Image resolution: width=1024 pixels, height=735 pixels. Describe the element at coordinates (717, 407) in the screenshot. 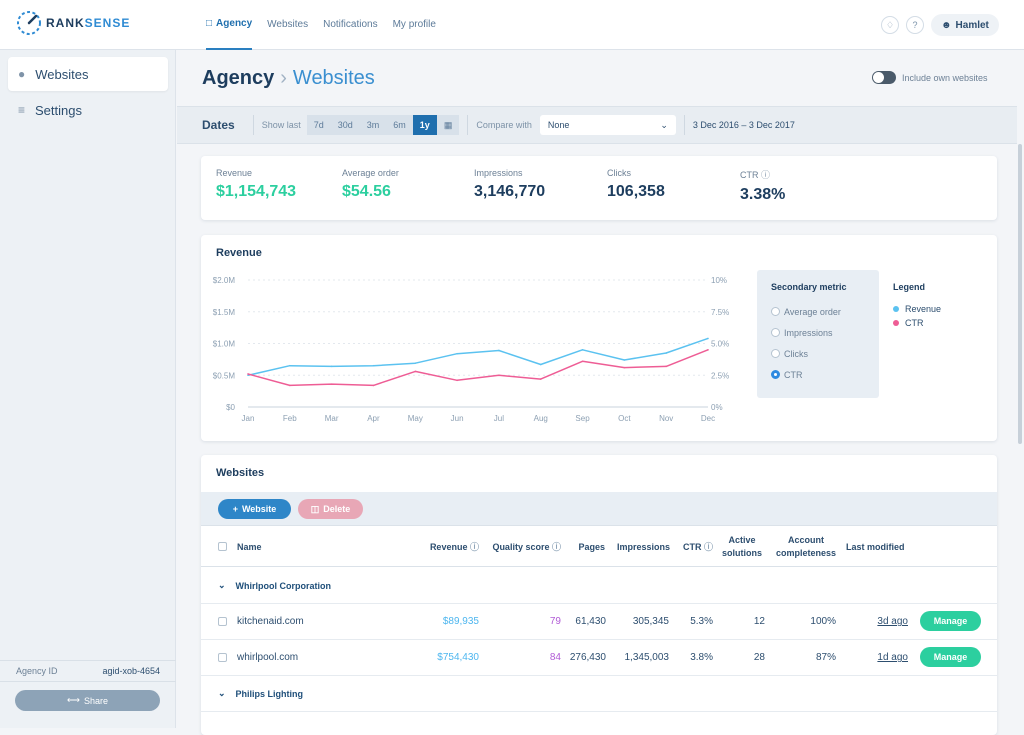

I see `y-right-tick-label: 0%` at that location.